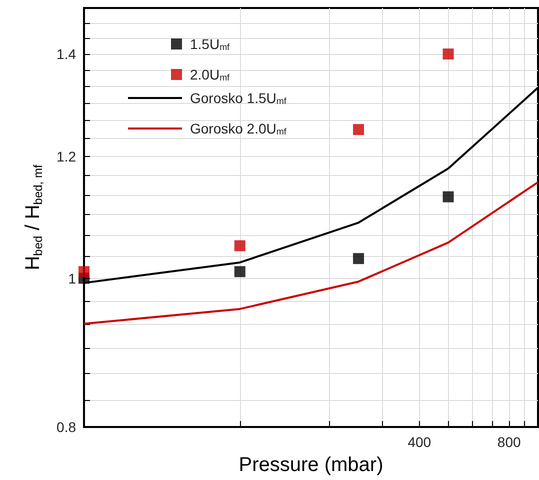 This screenshot has width=539, height=480. What do you see at coordinates (509, 442) in the screenshot?
I see `x-tick-label: 800` at bounding box center [509, 442].